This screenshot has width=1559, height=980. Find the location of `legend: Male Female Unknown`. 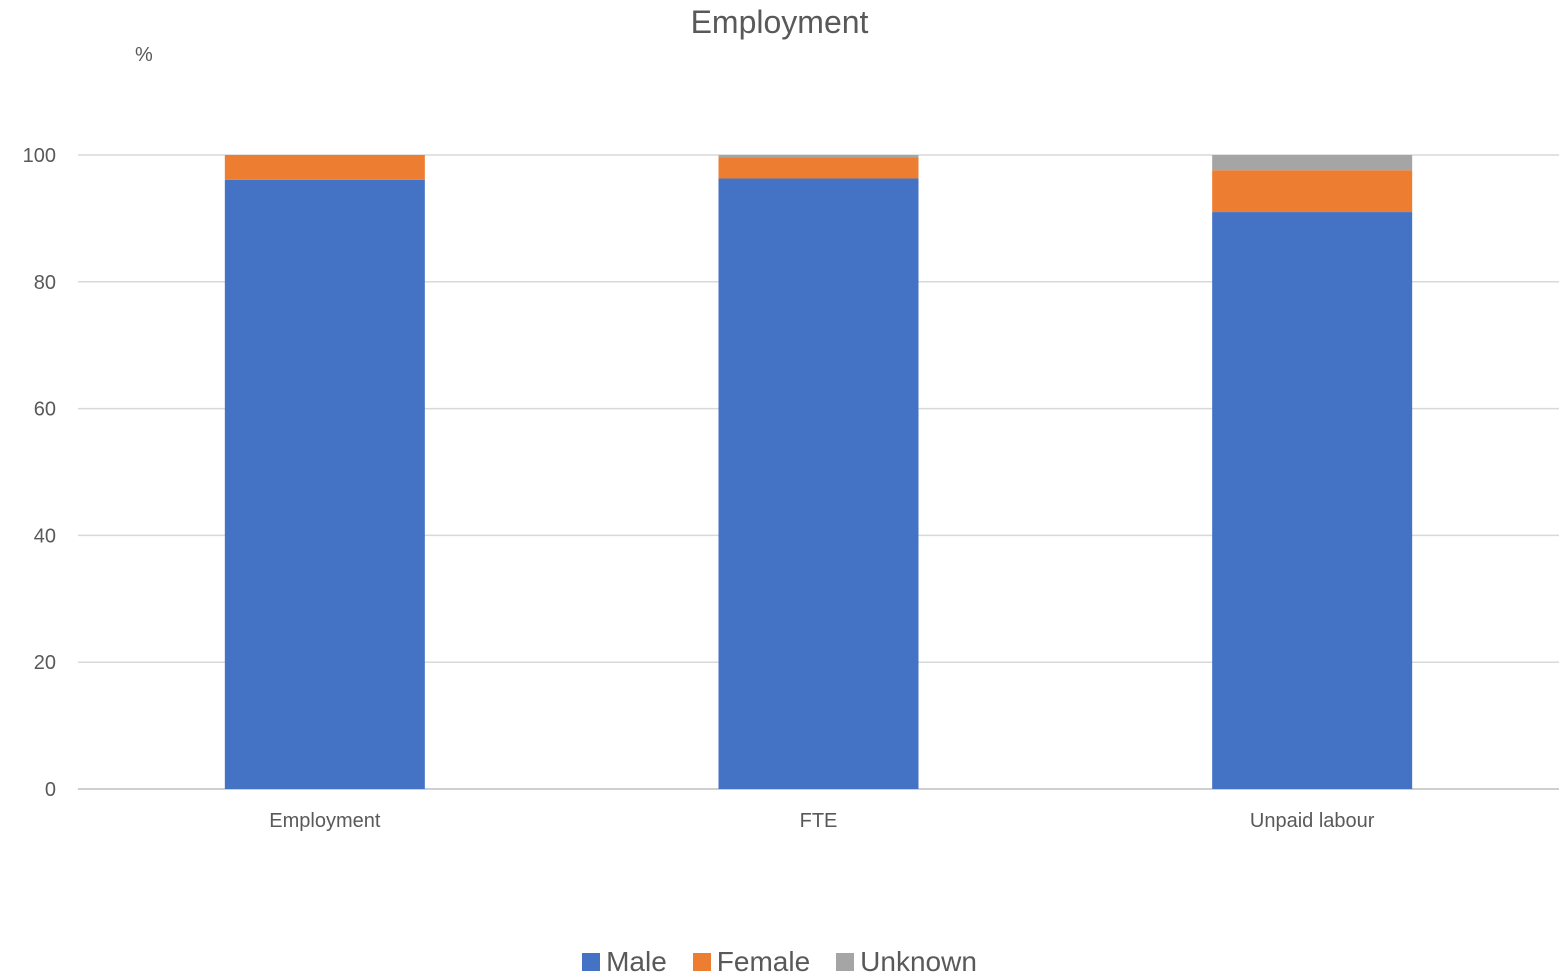

legend: Male Female Unknown is located at coordinates (779, 962).